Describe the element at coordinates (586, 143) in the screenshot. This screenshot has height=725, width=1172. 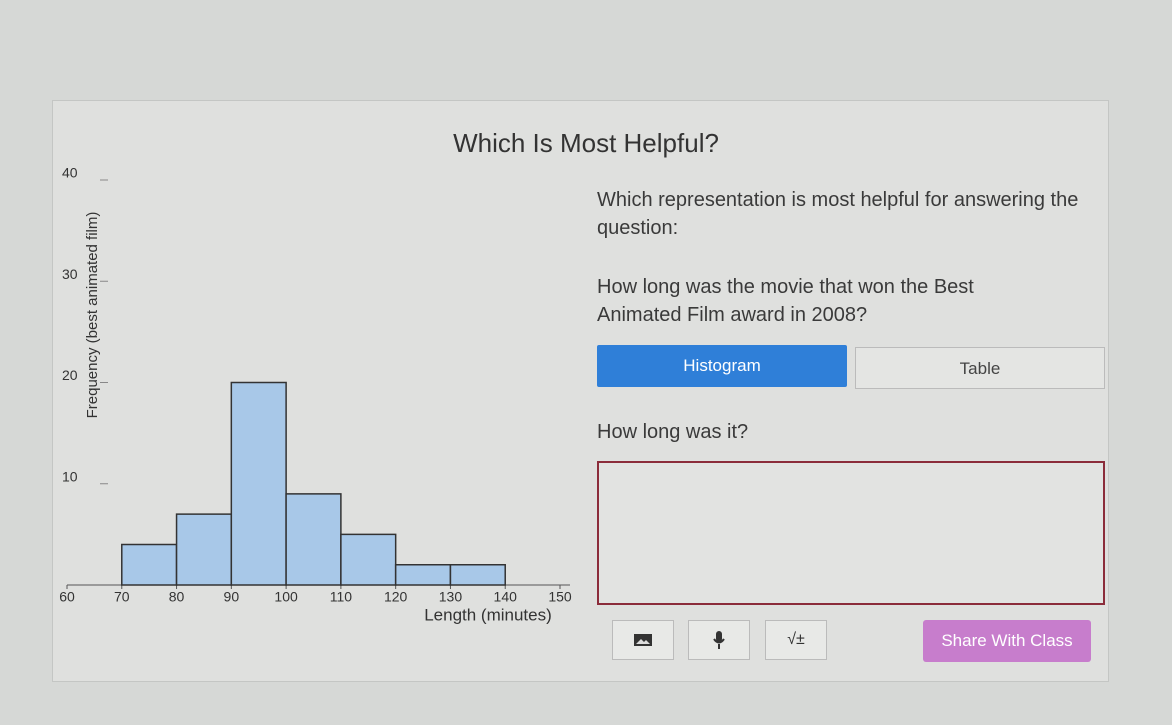
I see `title: Which Is Most Helpful?` at that location.